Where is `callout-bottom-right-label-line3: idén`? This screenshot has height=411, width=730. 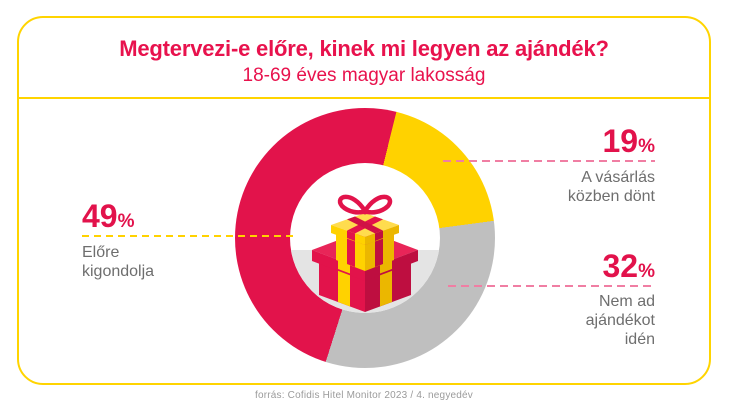
callout-bottom-right-label-line3: idén is located at coordinates (639, 339).